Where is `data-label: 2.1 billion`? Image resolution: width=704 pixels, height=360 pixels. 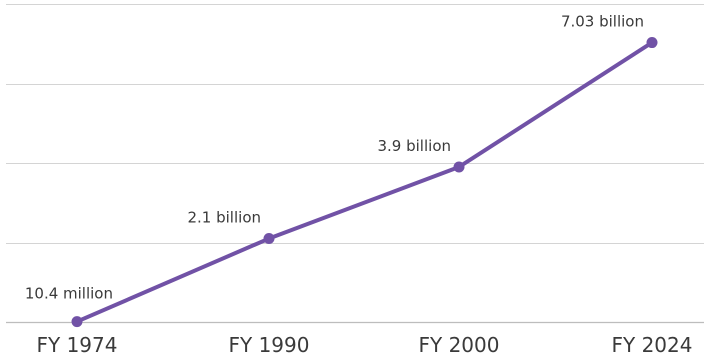
data-label: 2.1 billion is located at coordinates (225, 218).